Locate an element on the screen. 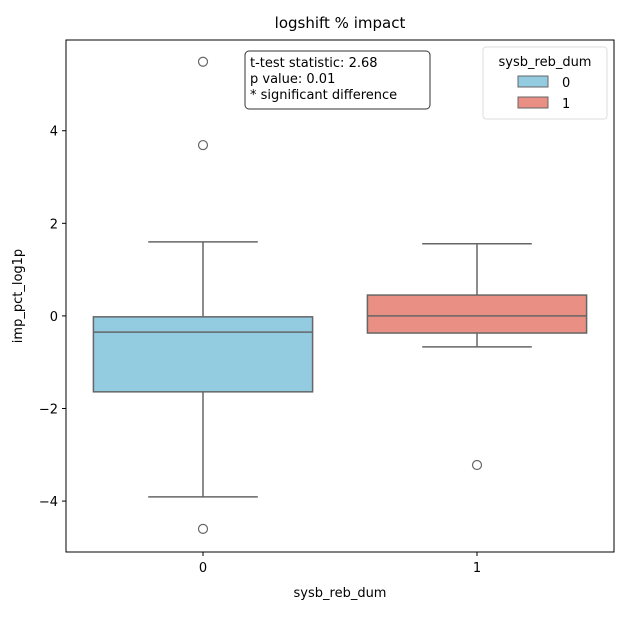 The image size is (629, 618). y-tick-label: 4 is located at coordinates (54, 132).